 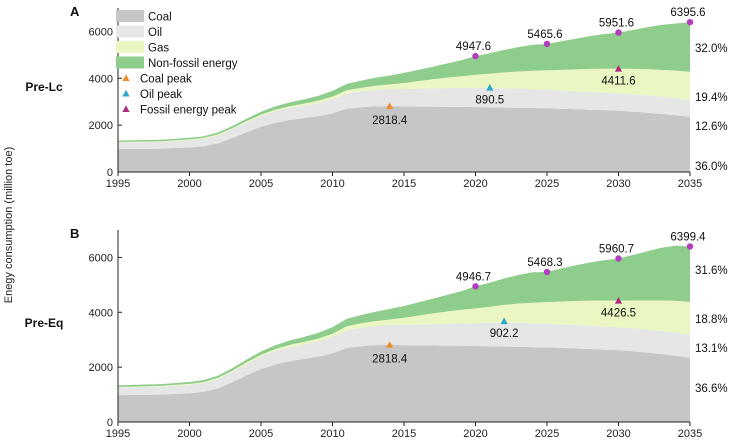 What do you see at coordinates (688, 237) in the screenshot?
I see `total-value-label: 6399.4` at bounding box center [688, 237].